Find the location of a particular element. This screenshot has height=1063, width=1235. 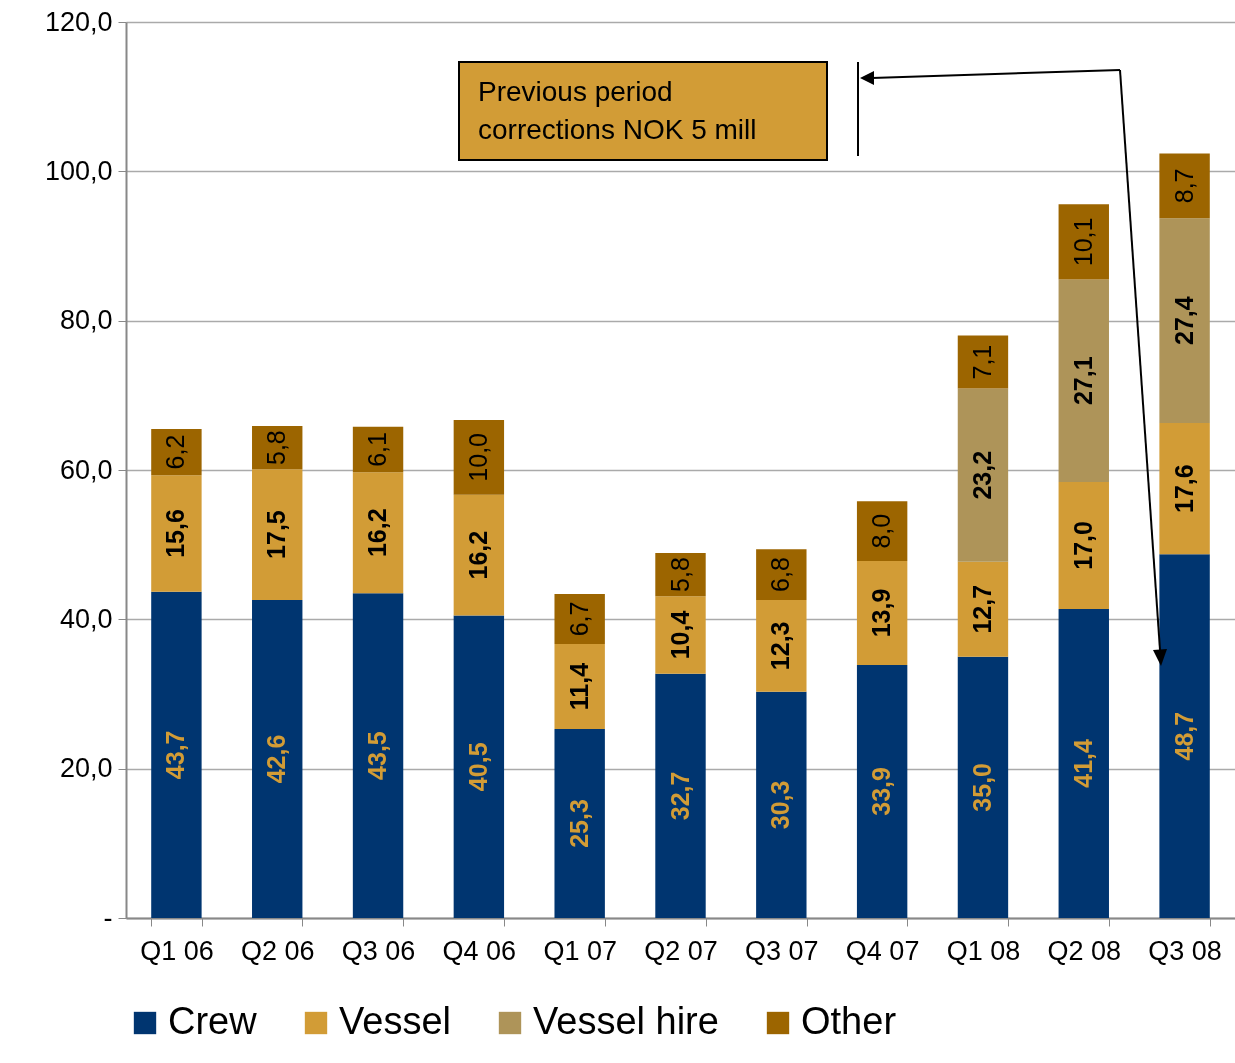

data-label: 17,0 is located at coordinates (1082, 545).